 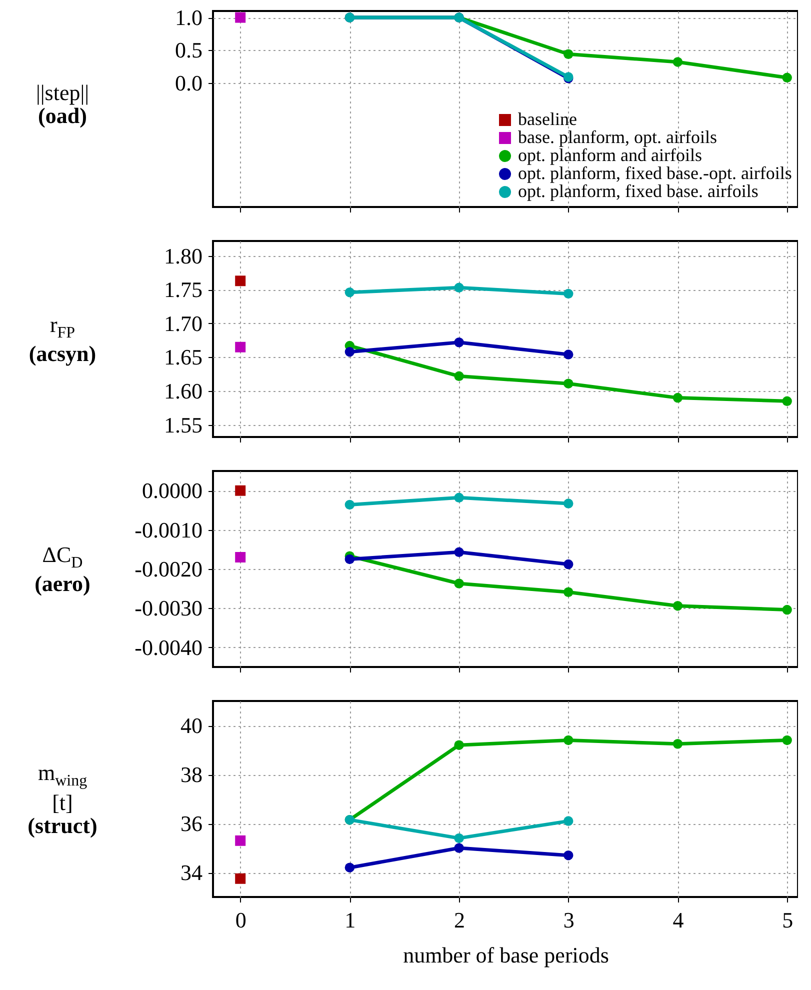 I want to click on y-tick-label: 40, so click(x=191, y=725).